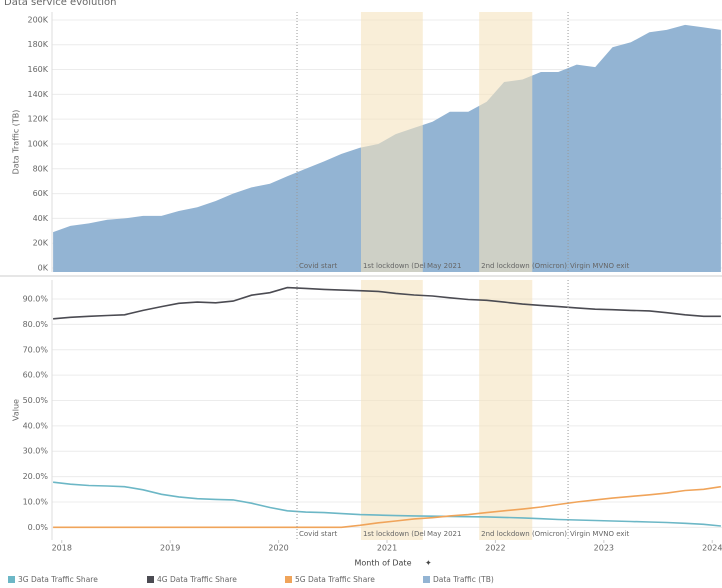 This screenshot has width=722, height=588. I want to click on x-tick-label: 2023, so click(604, 548).